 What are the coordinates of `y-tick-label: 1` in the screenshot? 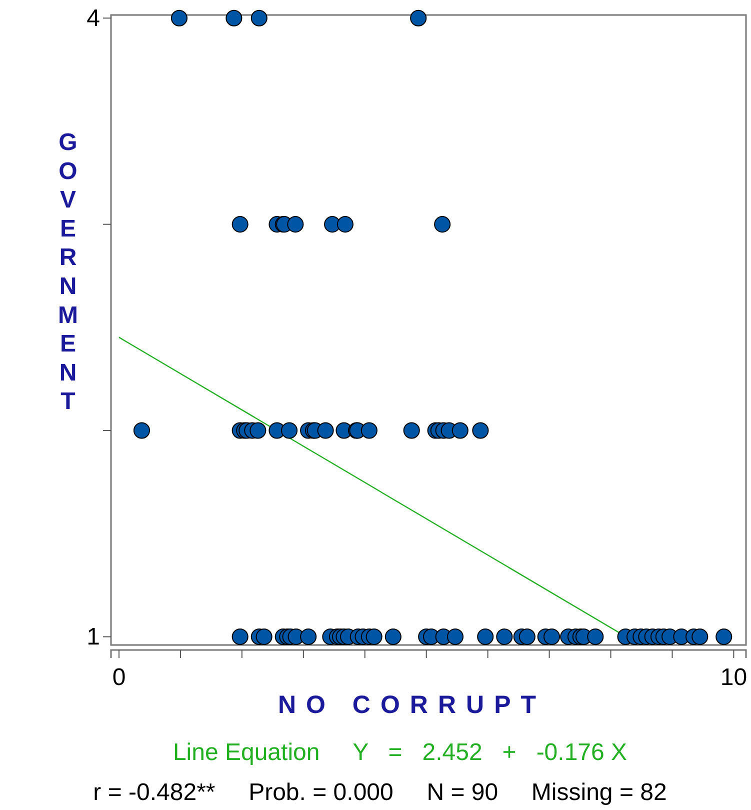 It's located at (93, 636).